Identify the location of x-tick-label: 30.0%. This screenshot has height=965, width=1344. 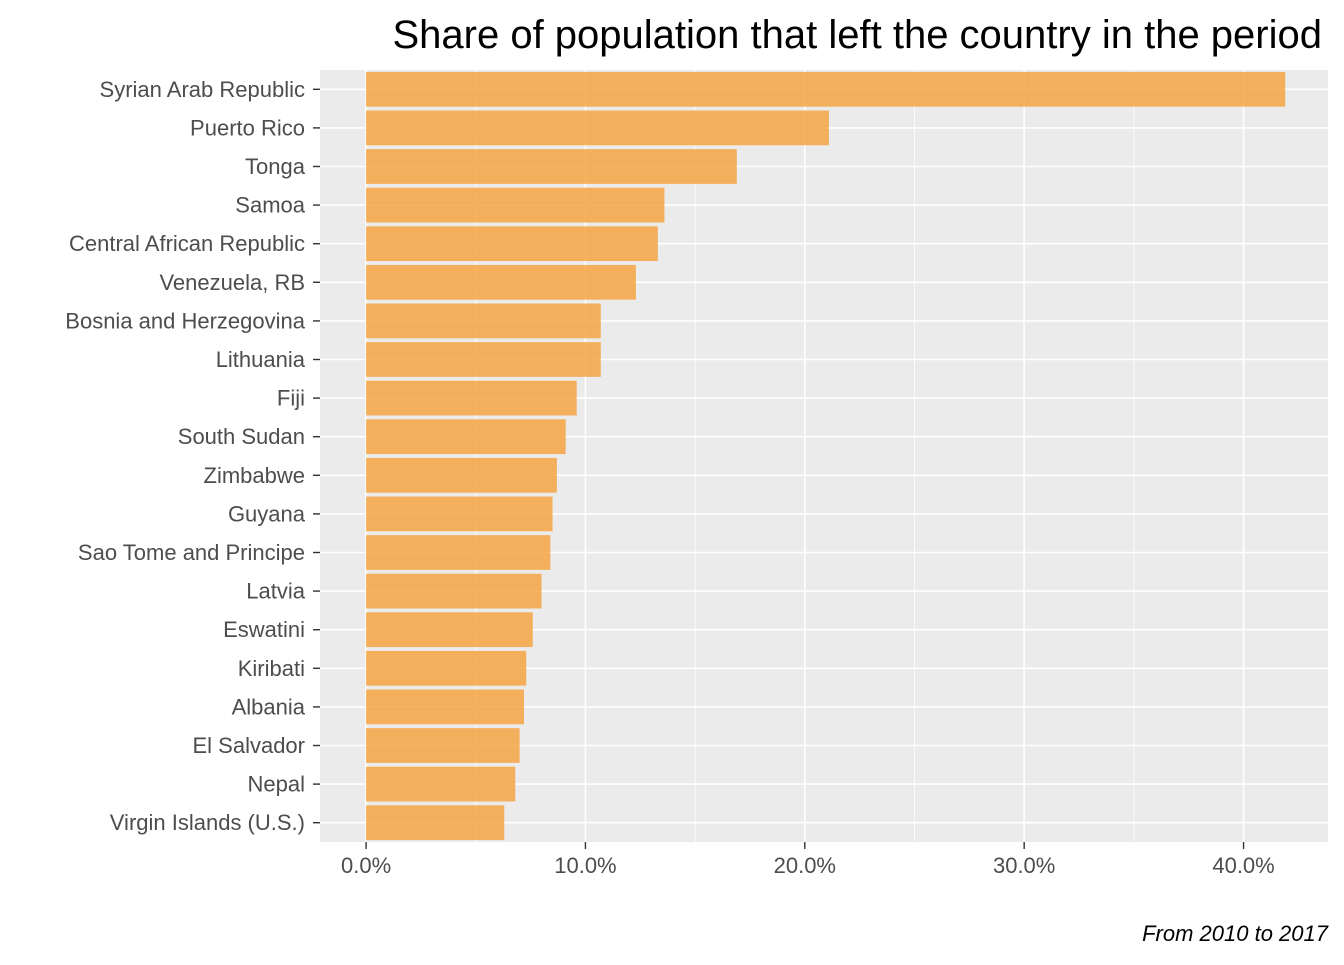
(1024, 865).